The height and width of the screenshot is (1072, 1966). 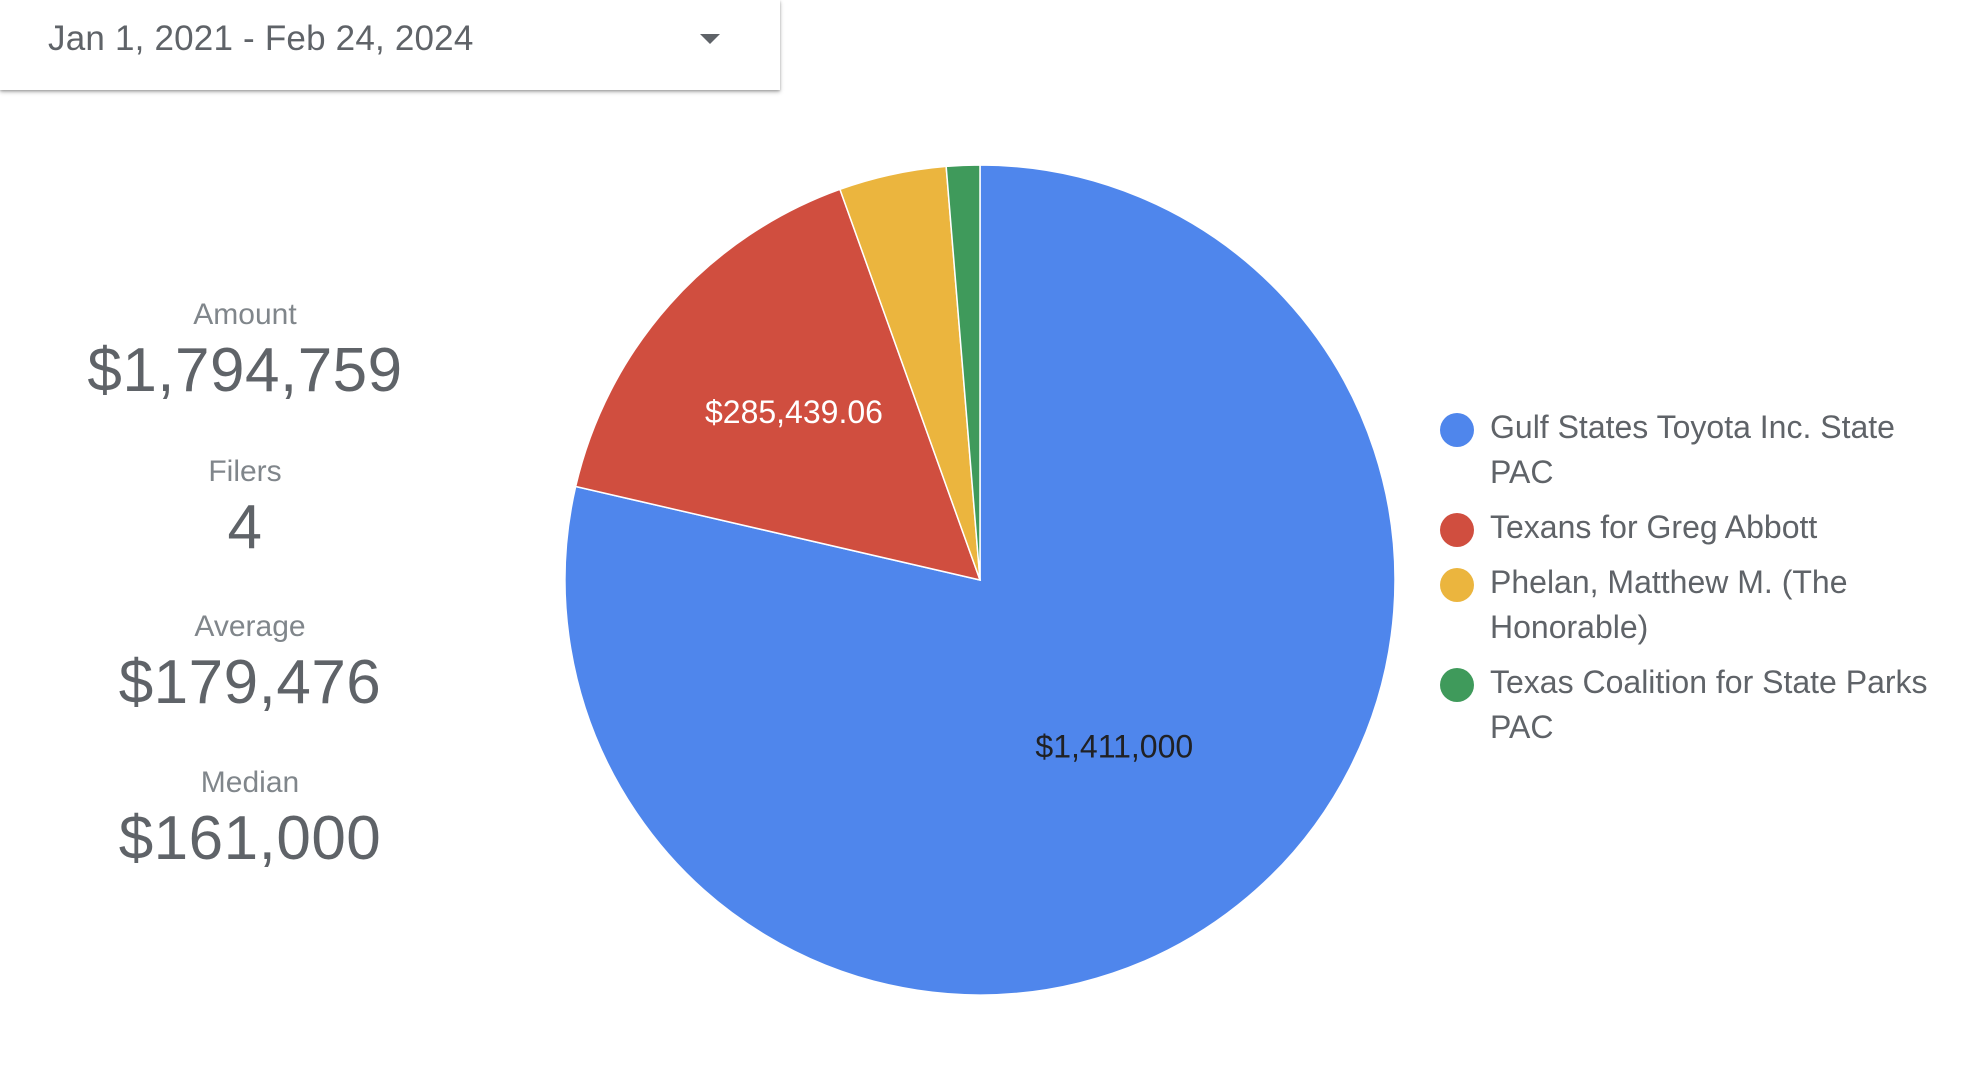 I want to click on stat-amount: Amount $1,794,759, so click(x=245, y=351).